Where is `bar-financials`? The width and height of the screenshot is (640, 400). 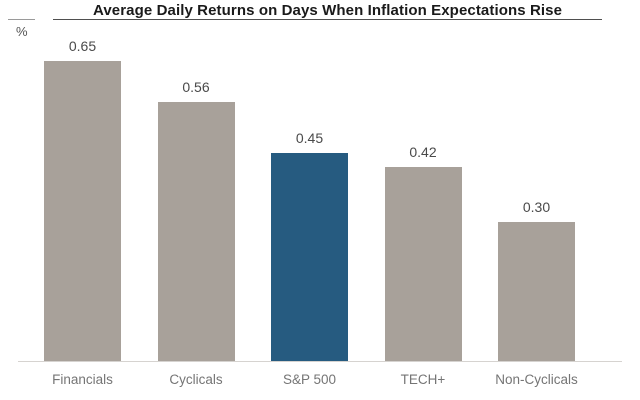 bar-financials is located at coordinates (82, 211).